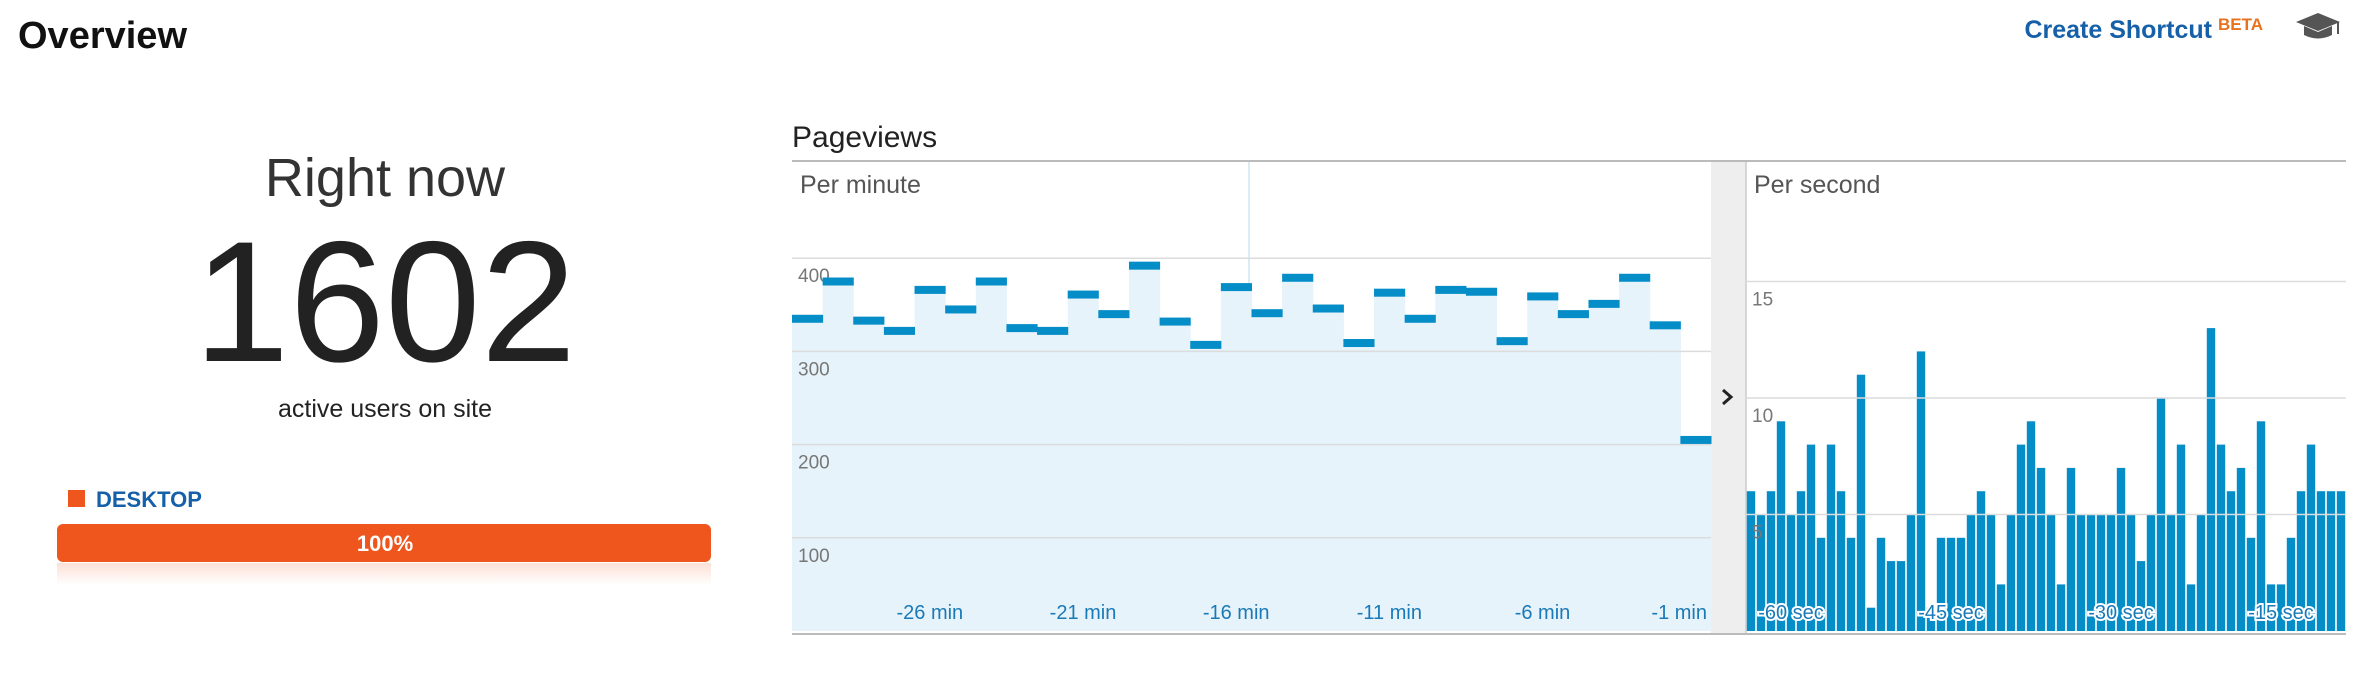 This screenshot has width=2366, height=678. What do you see at coordinates (814, 556) in the screenshot?
I see `y-tick-label: 100` at bounding box center [814, 556].